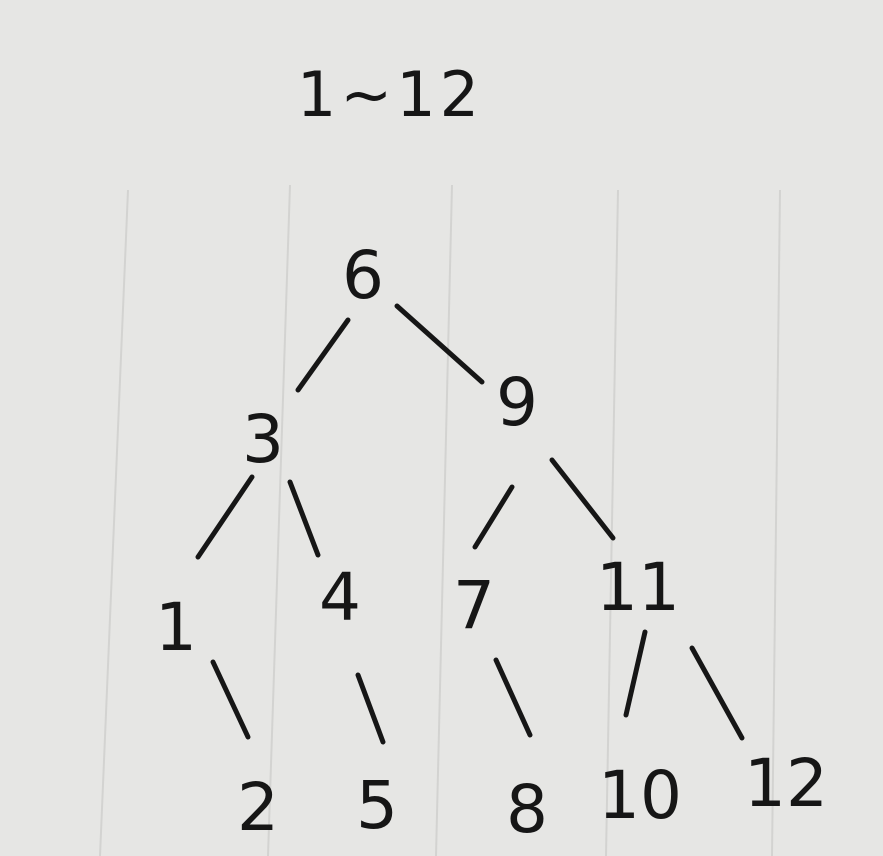 Image resolution: width=883 pixels, height=856 pixels. What do you see at coordinates (176, 627) in the screenshot?
I see `tree-node-1: 1` at bounding box center [176, 627].